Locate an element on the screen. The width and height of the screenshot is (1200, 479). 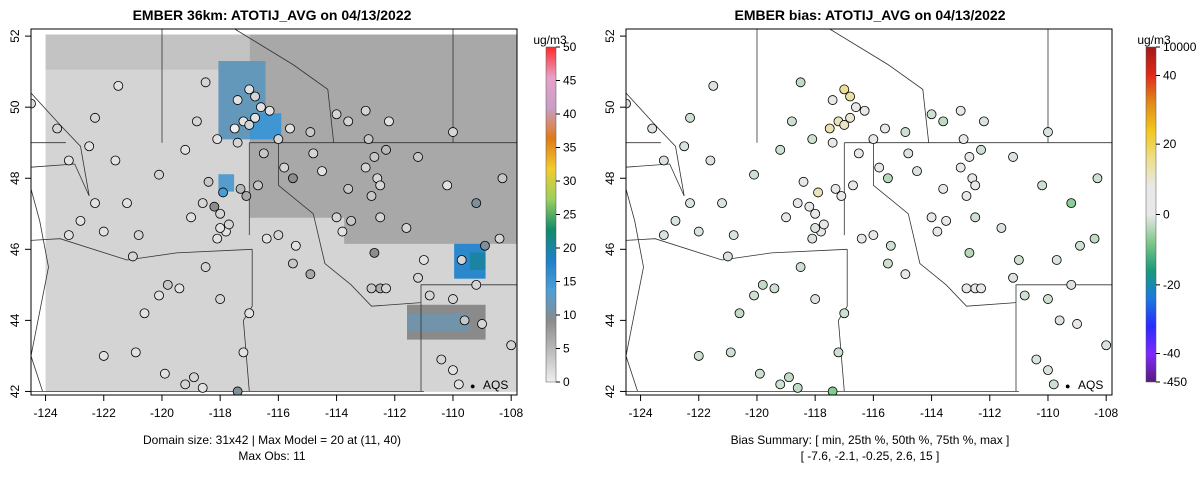
colorbar-right-bar is located at coordinates (1151, 214).